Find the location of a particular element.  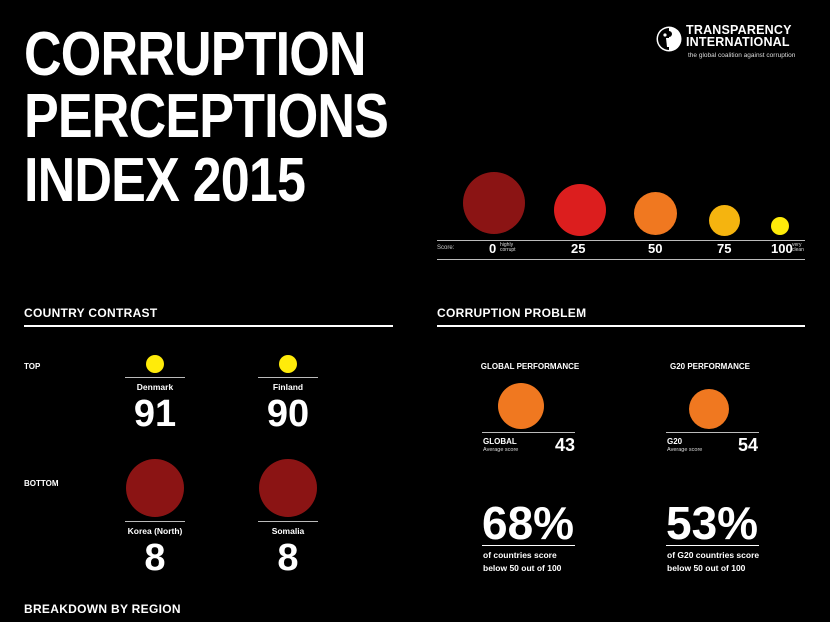

scale-note-100: very clean is located at coordinates (798, 247).